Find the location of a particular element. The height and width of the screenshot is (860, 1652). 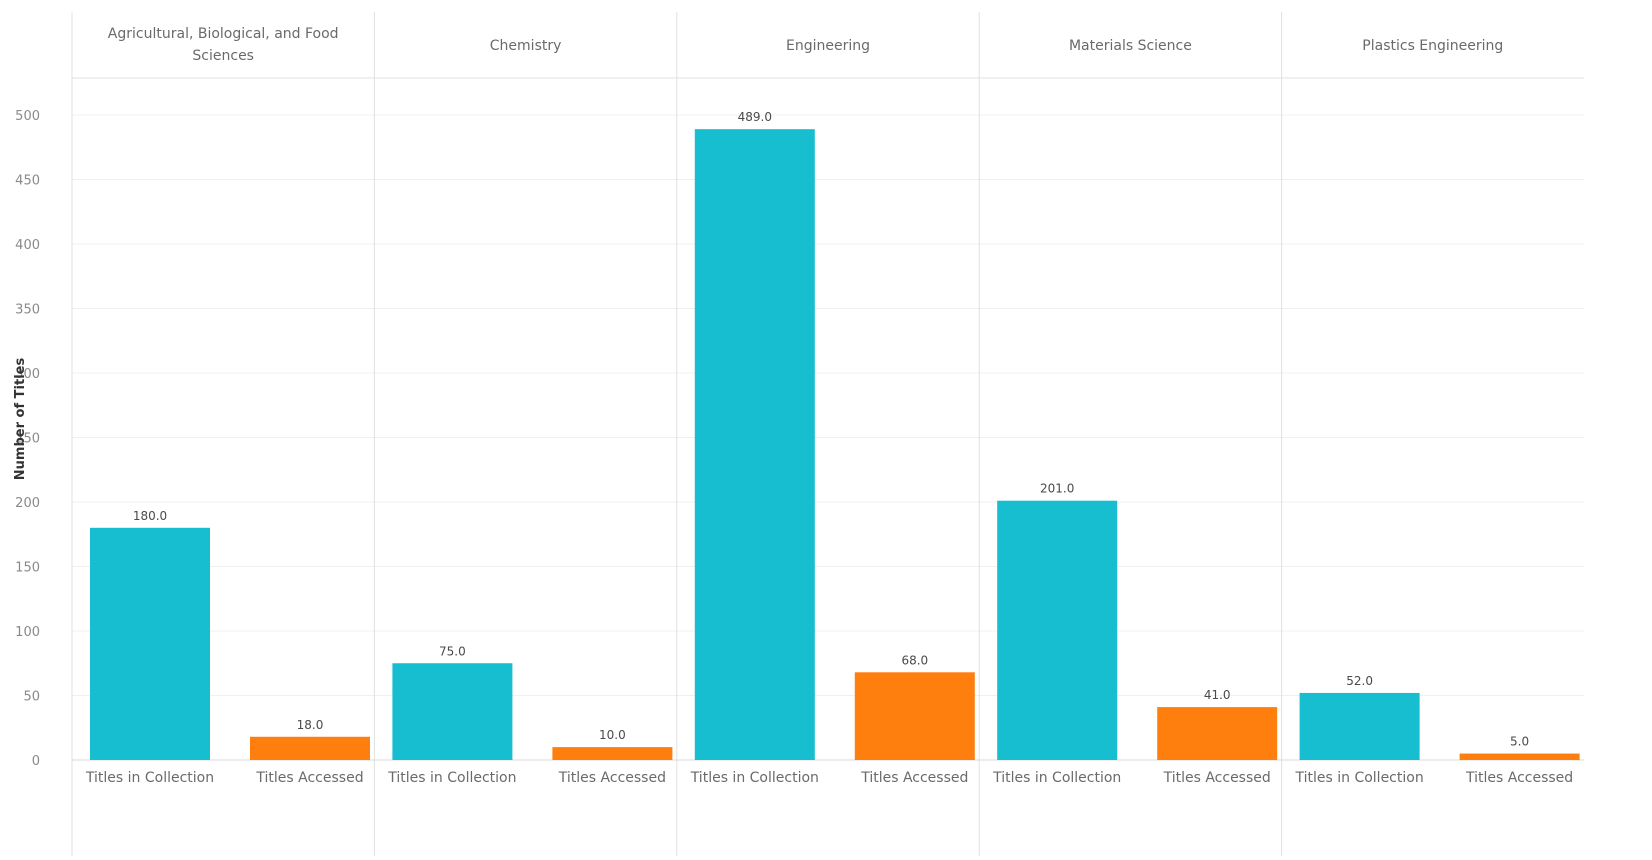

bar-value-label: 41.0 is located at coordinates (1217, 695).